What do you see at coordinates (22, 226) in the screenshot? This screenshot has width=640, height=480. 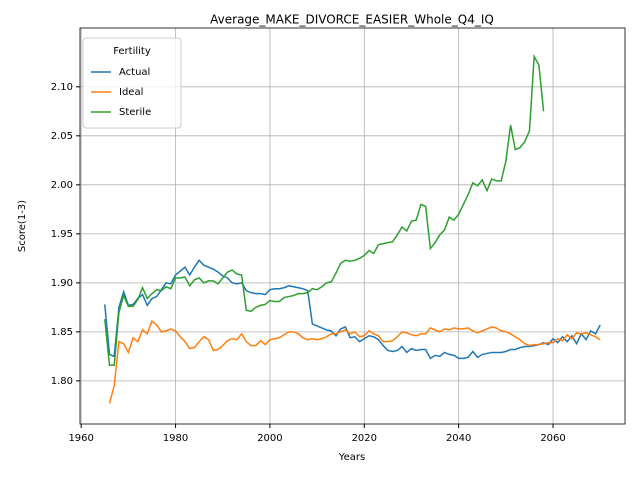 I see `y-axis-label: Score(1-3)` at bounding box center [22, 226].